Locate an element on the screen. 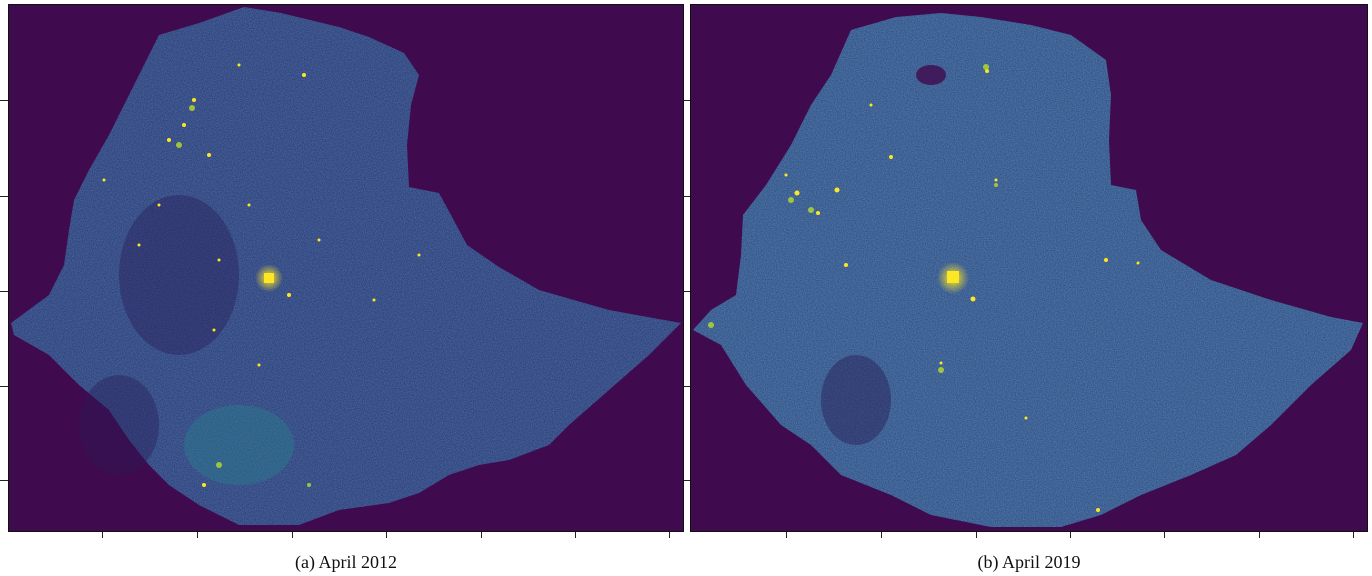 The width and height of the screenshot is (1372, 576). caption-april-2012: (a) April 2012 is located at coordinates (346, 562).